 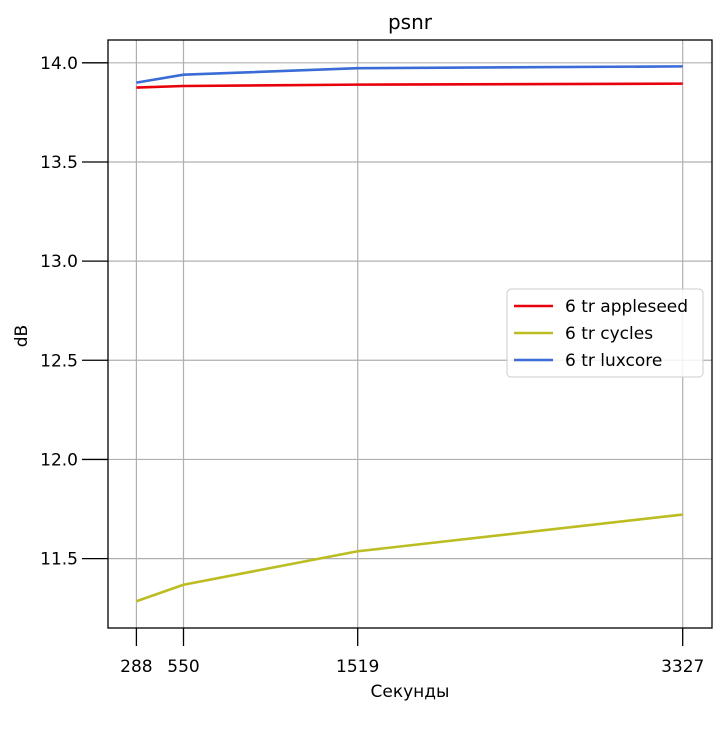 I want to click on x-axis-label: Секунды, so click(x=410, y=692).